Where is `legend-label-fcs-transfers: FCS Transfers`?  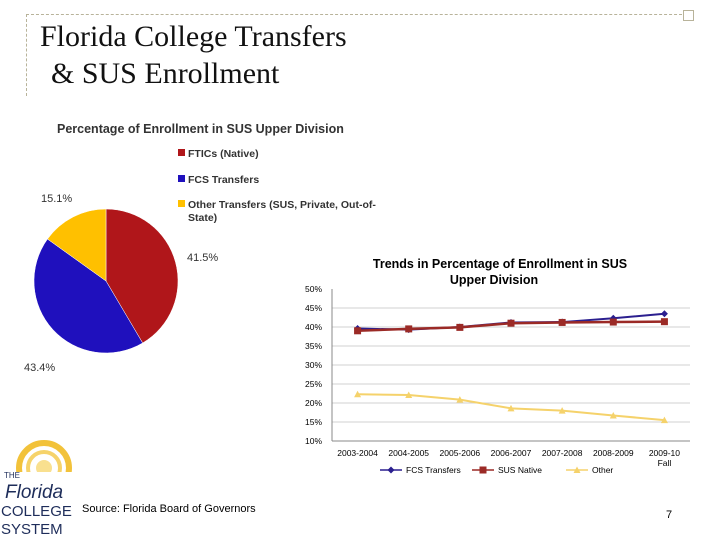 legend-label-fcs-transfers: FCS Transfers is located at coordinates (433, 470).